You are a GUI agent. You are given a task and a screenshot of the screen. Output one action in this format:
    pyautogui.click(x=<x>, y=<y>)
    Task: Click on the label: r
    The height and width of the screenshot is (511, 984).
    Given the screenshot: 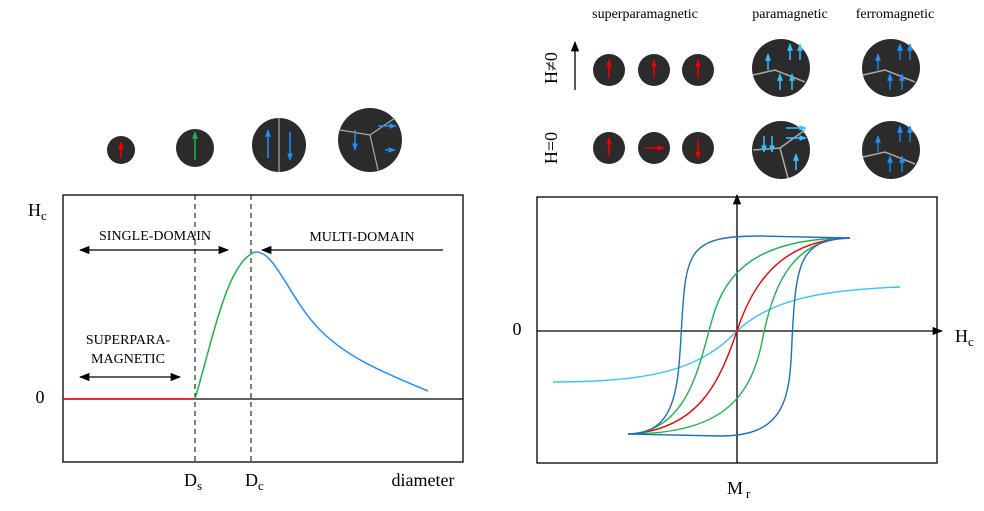 What is the action you would take?
    pyautogui.click(x=748, y=493)
    